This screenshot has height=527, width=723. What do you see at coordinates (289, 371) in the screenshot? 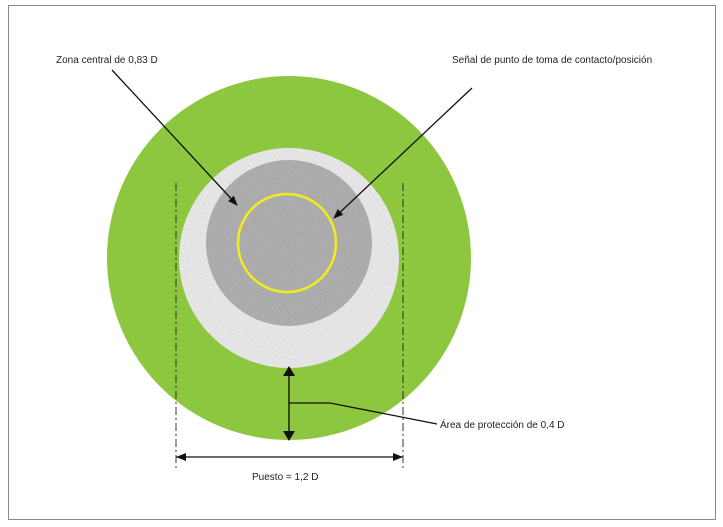
I see `protection-area-arrow-top` at bounding box center [289, 371].